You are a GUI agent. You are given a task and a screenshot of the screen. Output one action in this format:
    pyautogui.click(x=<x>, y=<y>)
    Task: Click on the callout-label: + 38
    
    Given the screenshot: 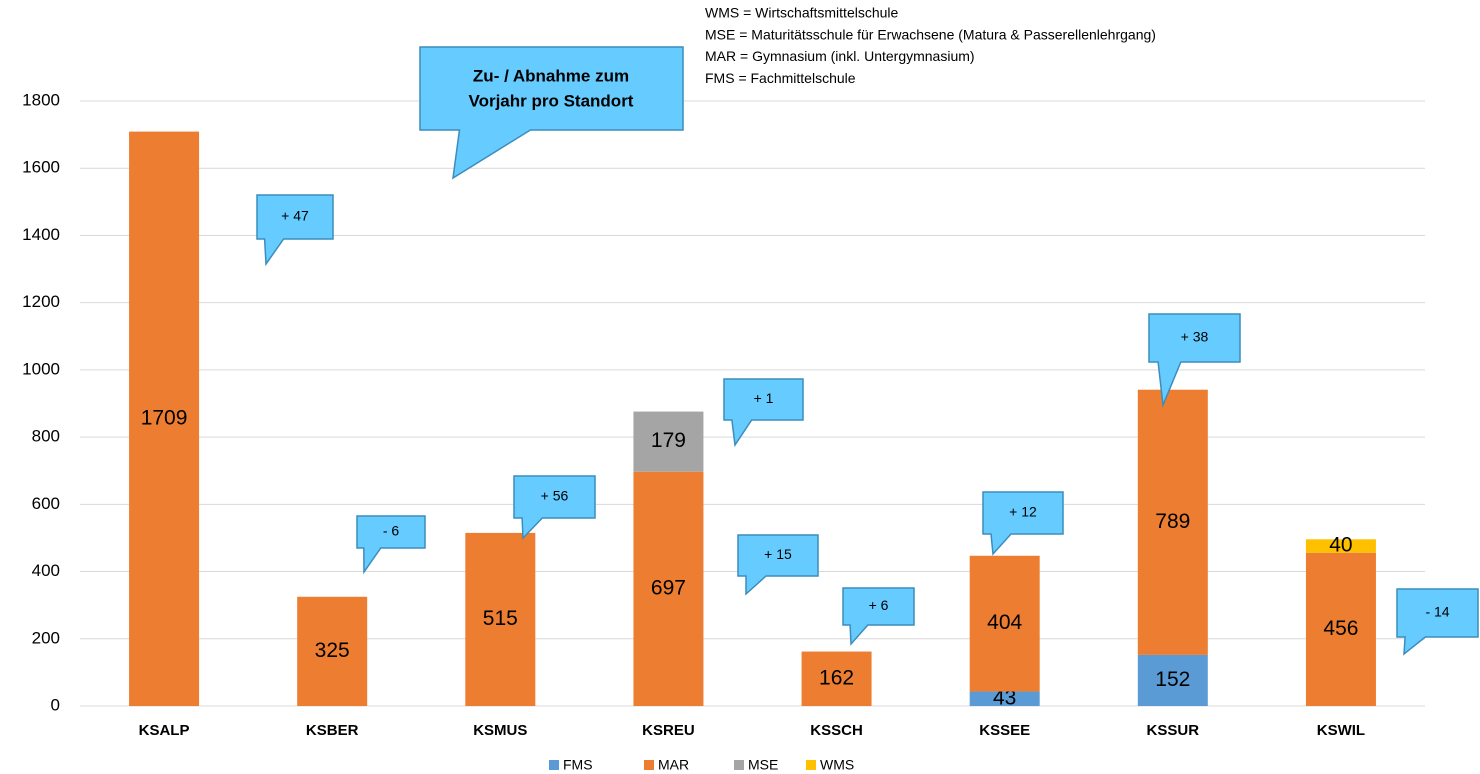 What is the action you would take?
    pyautogui.click(x=1195, y=337)
    